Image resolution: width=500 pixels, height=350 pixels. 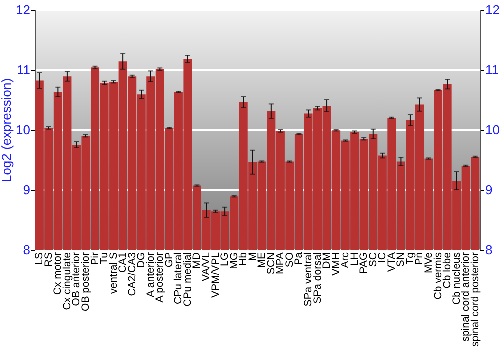 I want to click on y-tick-label: 10, so click(x=23, y=130).